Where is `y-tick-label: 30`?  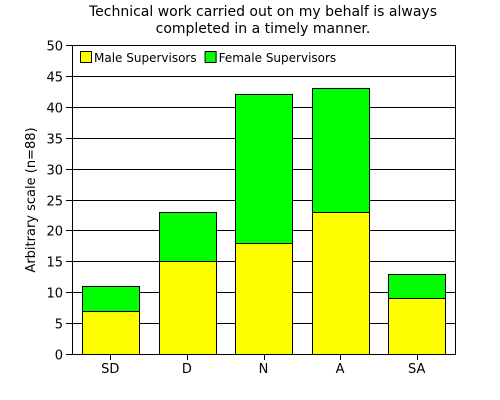
y-tick-label: 30 is located at coordinates (54, 171).